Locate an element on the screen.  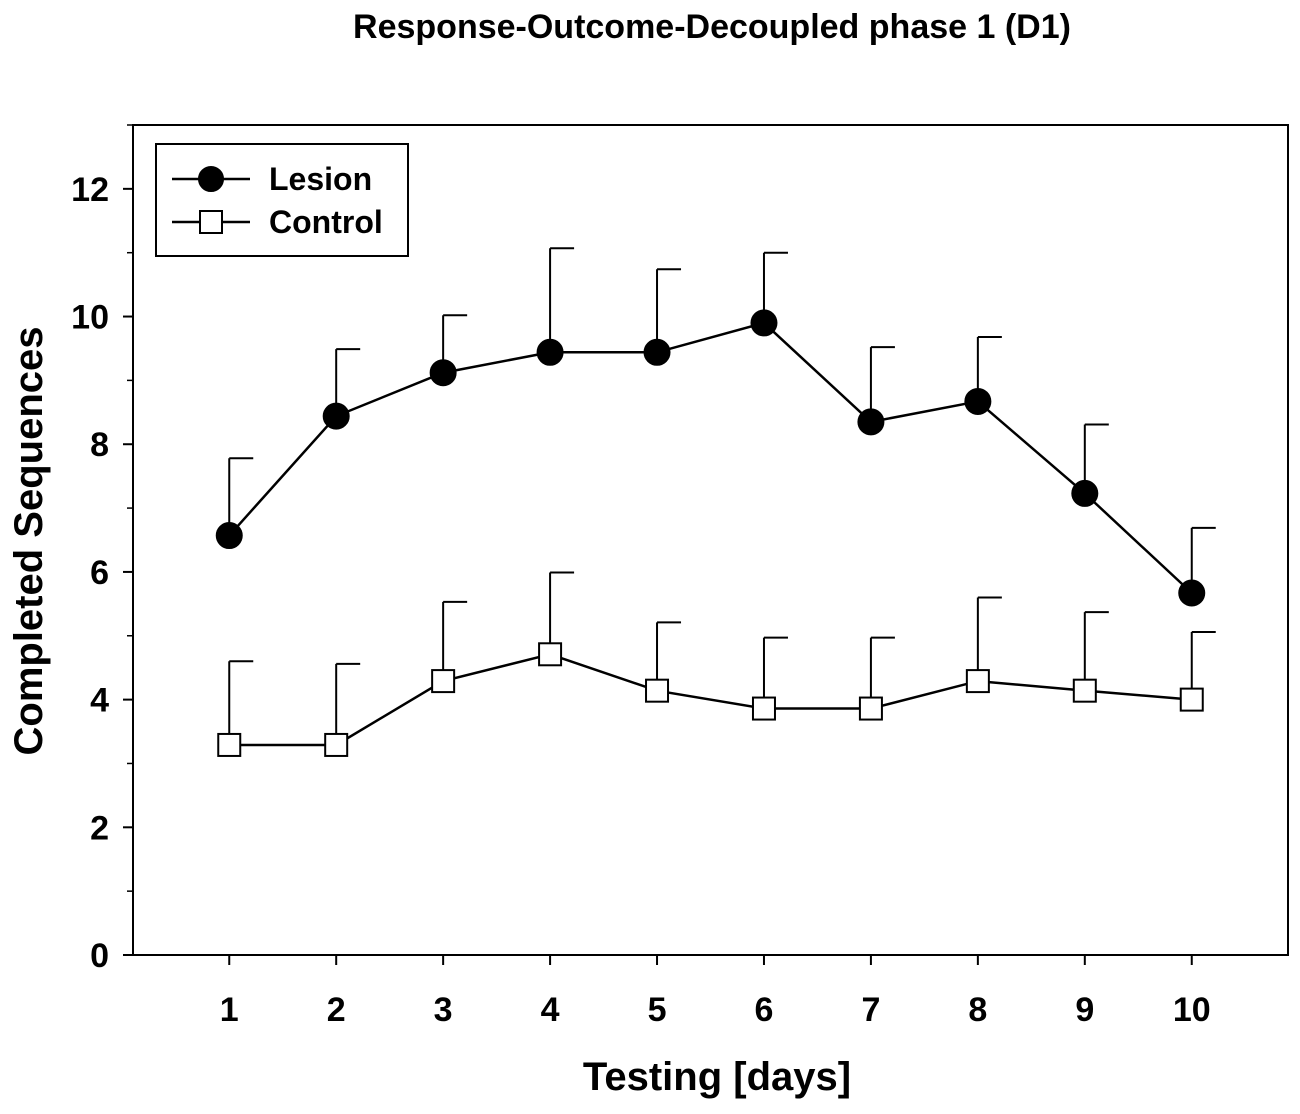
legend-marker-lesion is located at coordinates (211, 179).